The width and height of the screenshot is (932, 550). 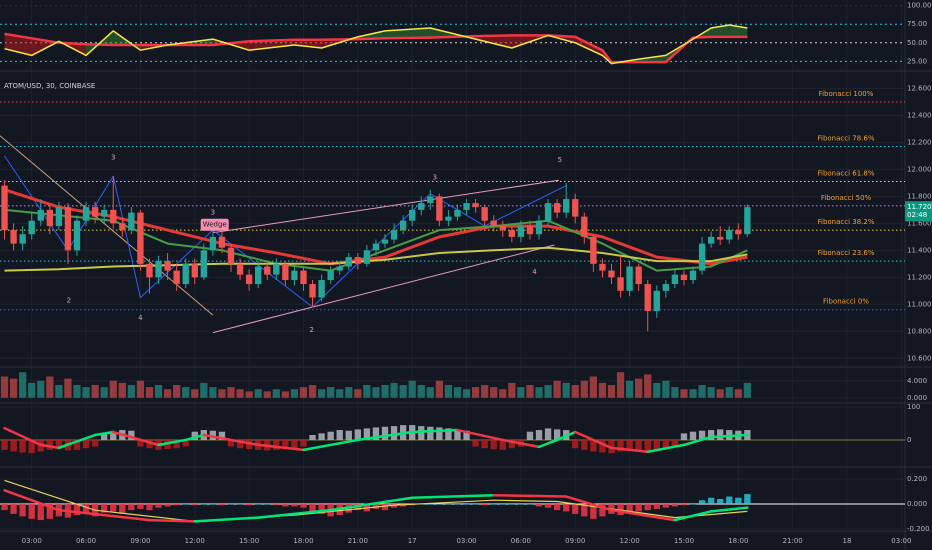 What do you see at coordinates (917, 381) in the screenshot?
I see `y-tick-label: 4.000` at bounding box center [917, 381].